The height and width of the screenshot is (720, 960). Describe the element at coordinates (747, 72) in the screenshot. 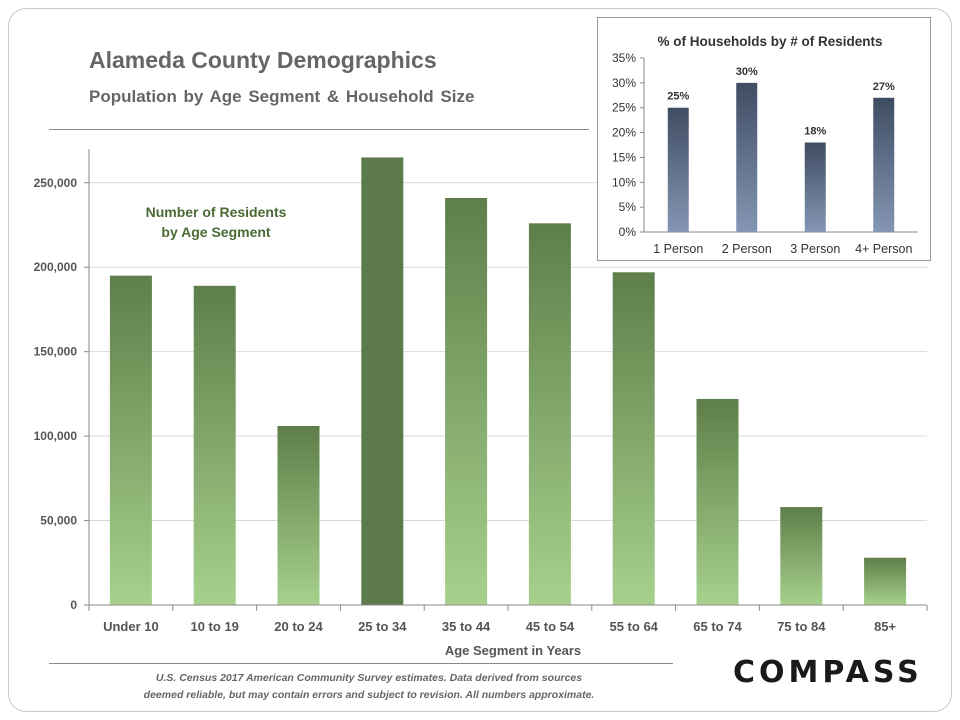

I see `inset-data-label: 30%` at that location.